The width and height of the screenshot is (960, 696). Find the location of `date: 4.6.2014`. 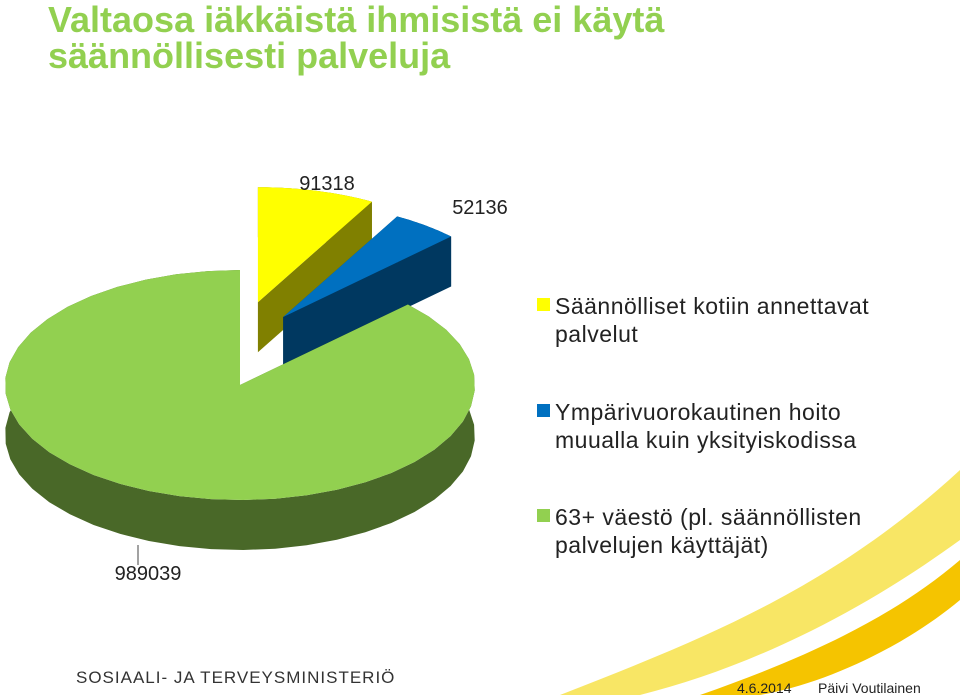

date: 4.6.2014 is located at coordinates (764, 688).